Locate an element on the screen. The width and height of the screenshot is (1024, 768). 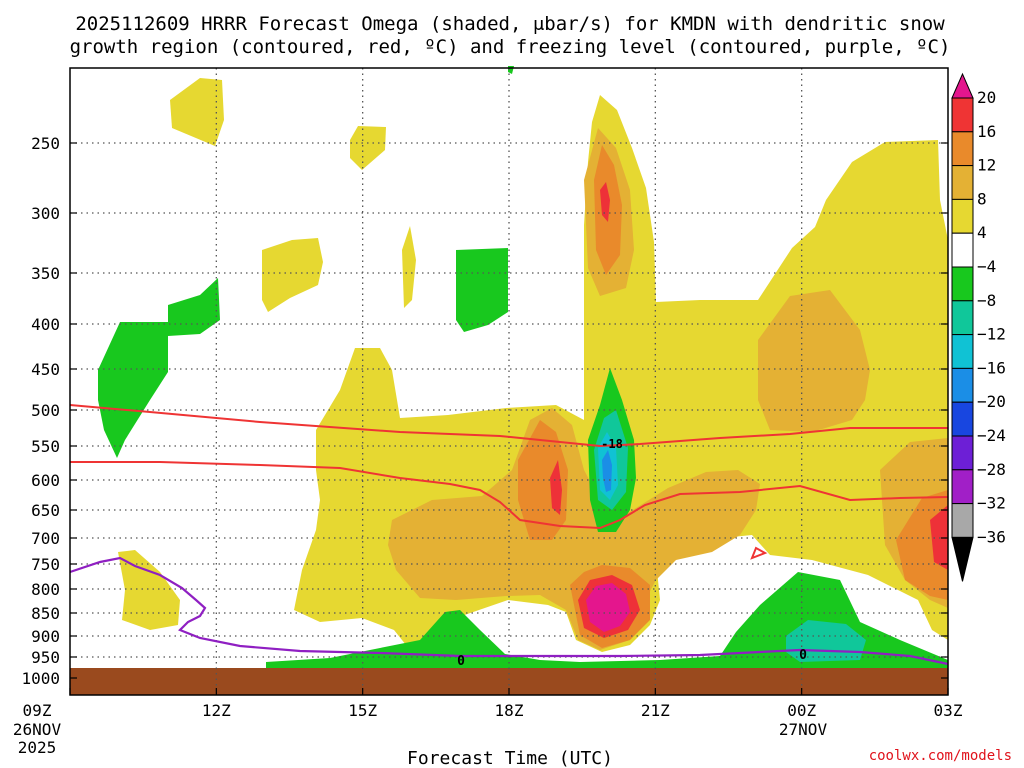
ytick-label-550: 550 is located at coordinates (45, 446).